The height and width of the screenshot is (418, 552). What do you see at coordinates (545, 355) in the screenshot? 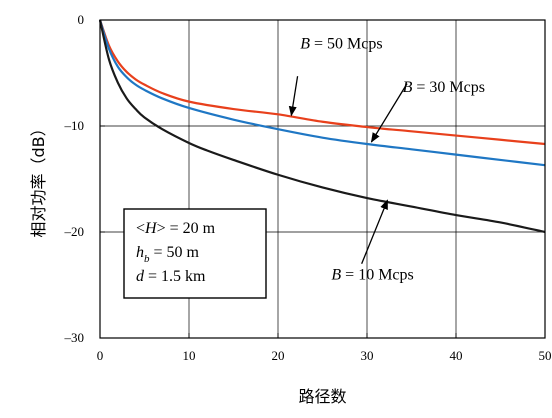
I see `x-tick-label: 50` at bounding box center [545, 355].